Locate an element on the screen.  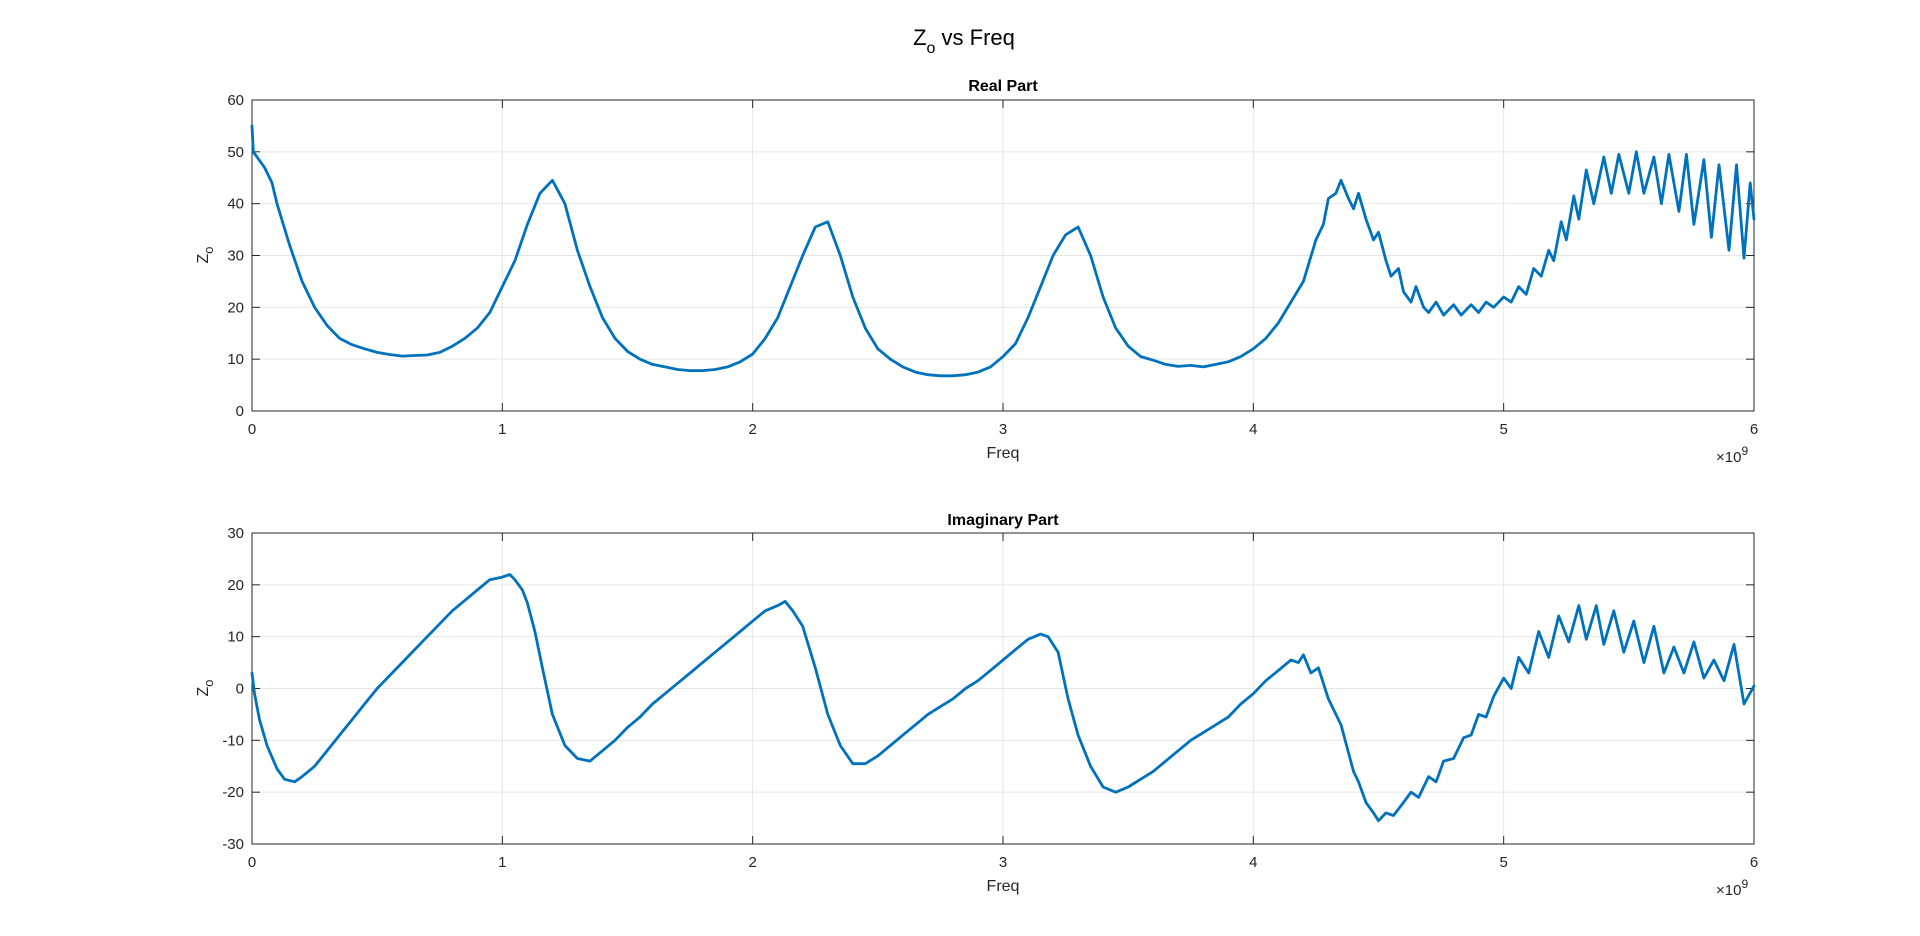
imaginary-part-x-tick-label: 3 is located at coordinates (1003, 862).